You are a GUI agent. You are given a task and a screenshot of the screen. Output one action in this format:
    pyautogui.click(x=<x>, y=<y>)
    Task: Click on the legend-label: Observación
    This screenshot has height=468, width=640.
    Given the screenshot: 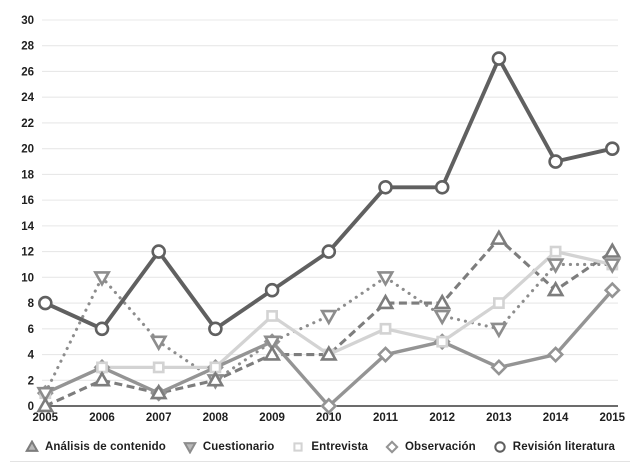 What is the action you would take?
    pyautogui.click(x=440, y=447)
    